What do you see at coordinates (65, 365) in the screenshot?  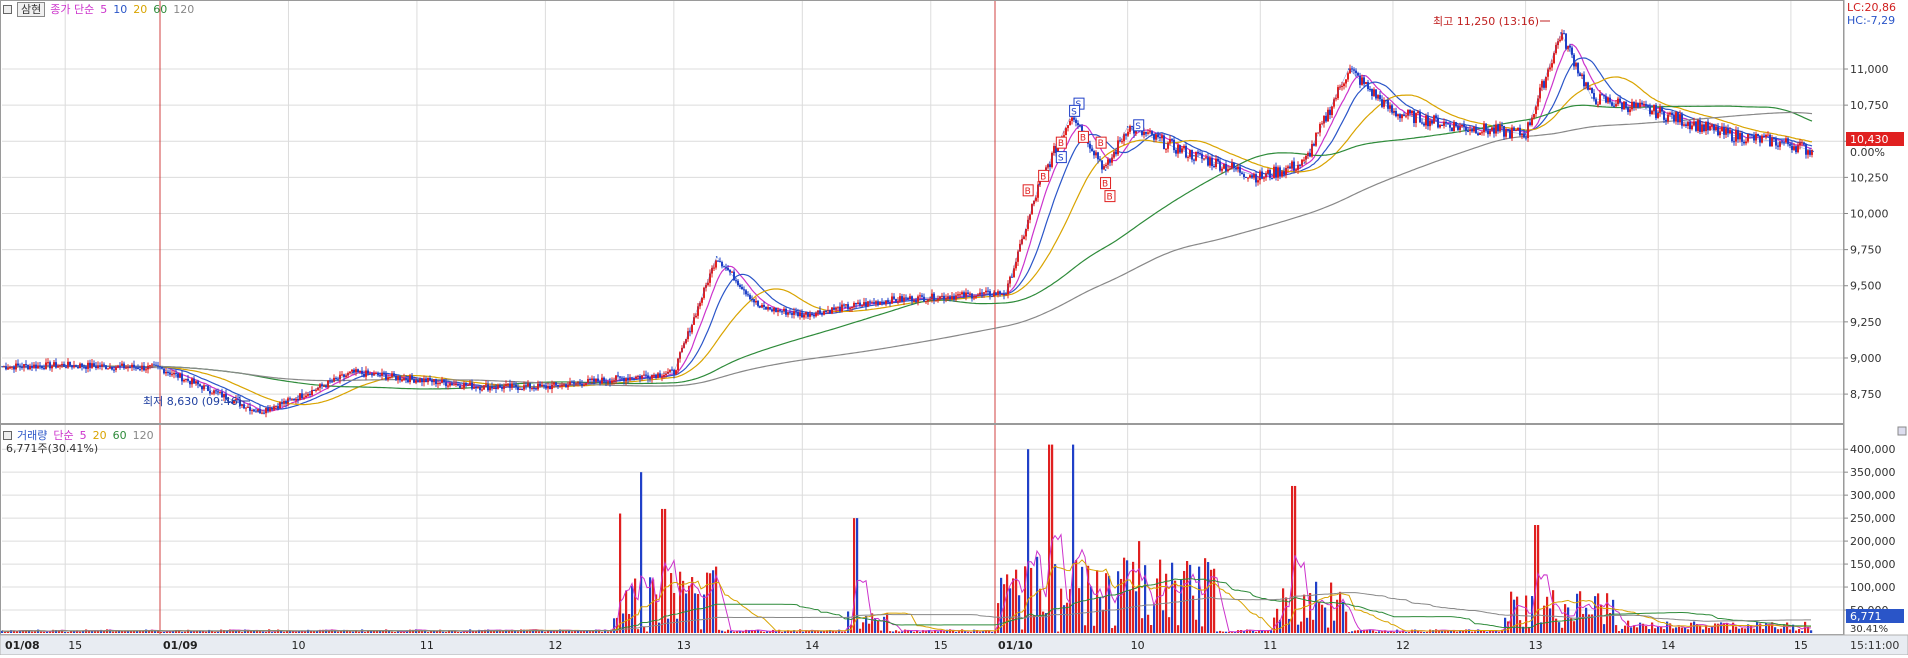 I see `price-point` at bounding box center [65, 365].